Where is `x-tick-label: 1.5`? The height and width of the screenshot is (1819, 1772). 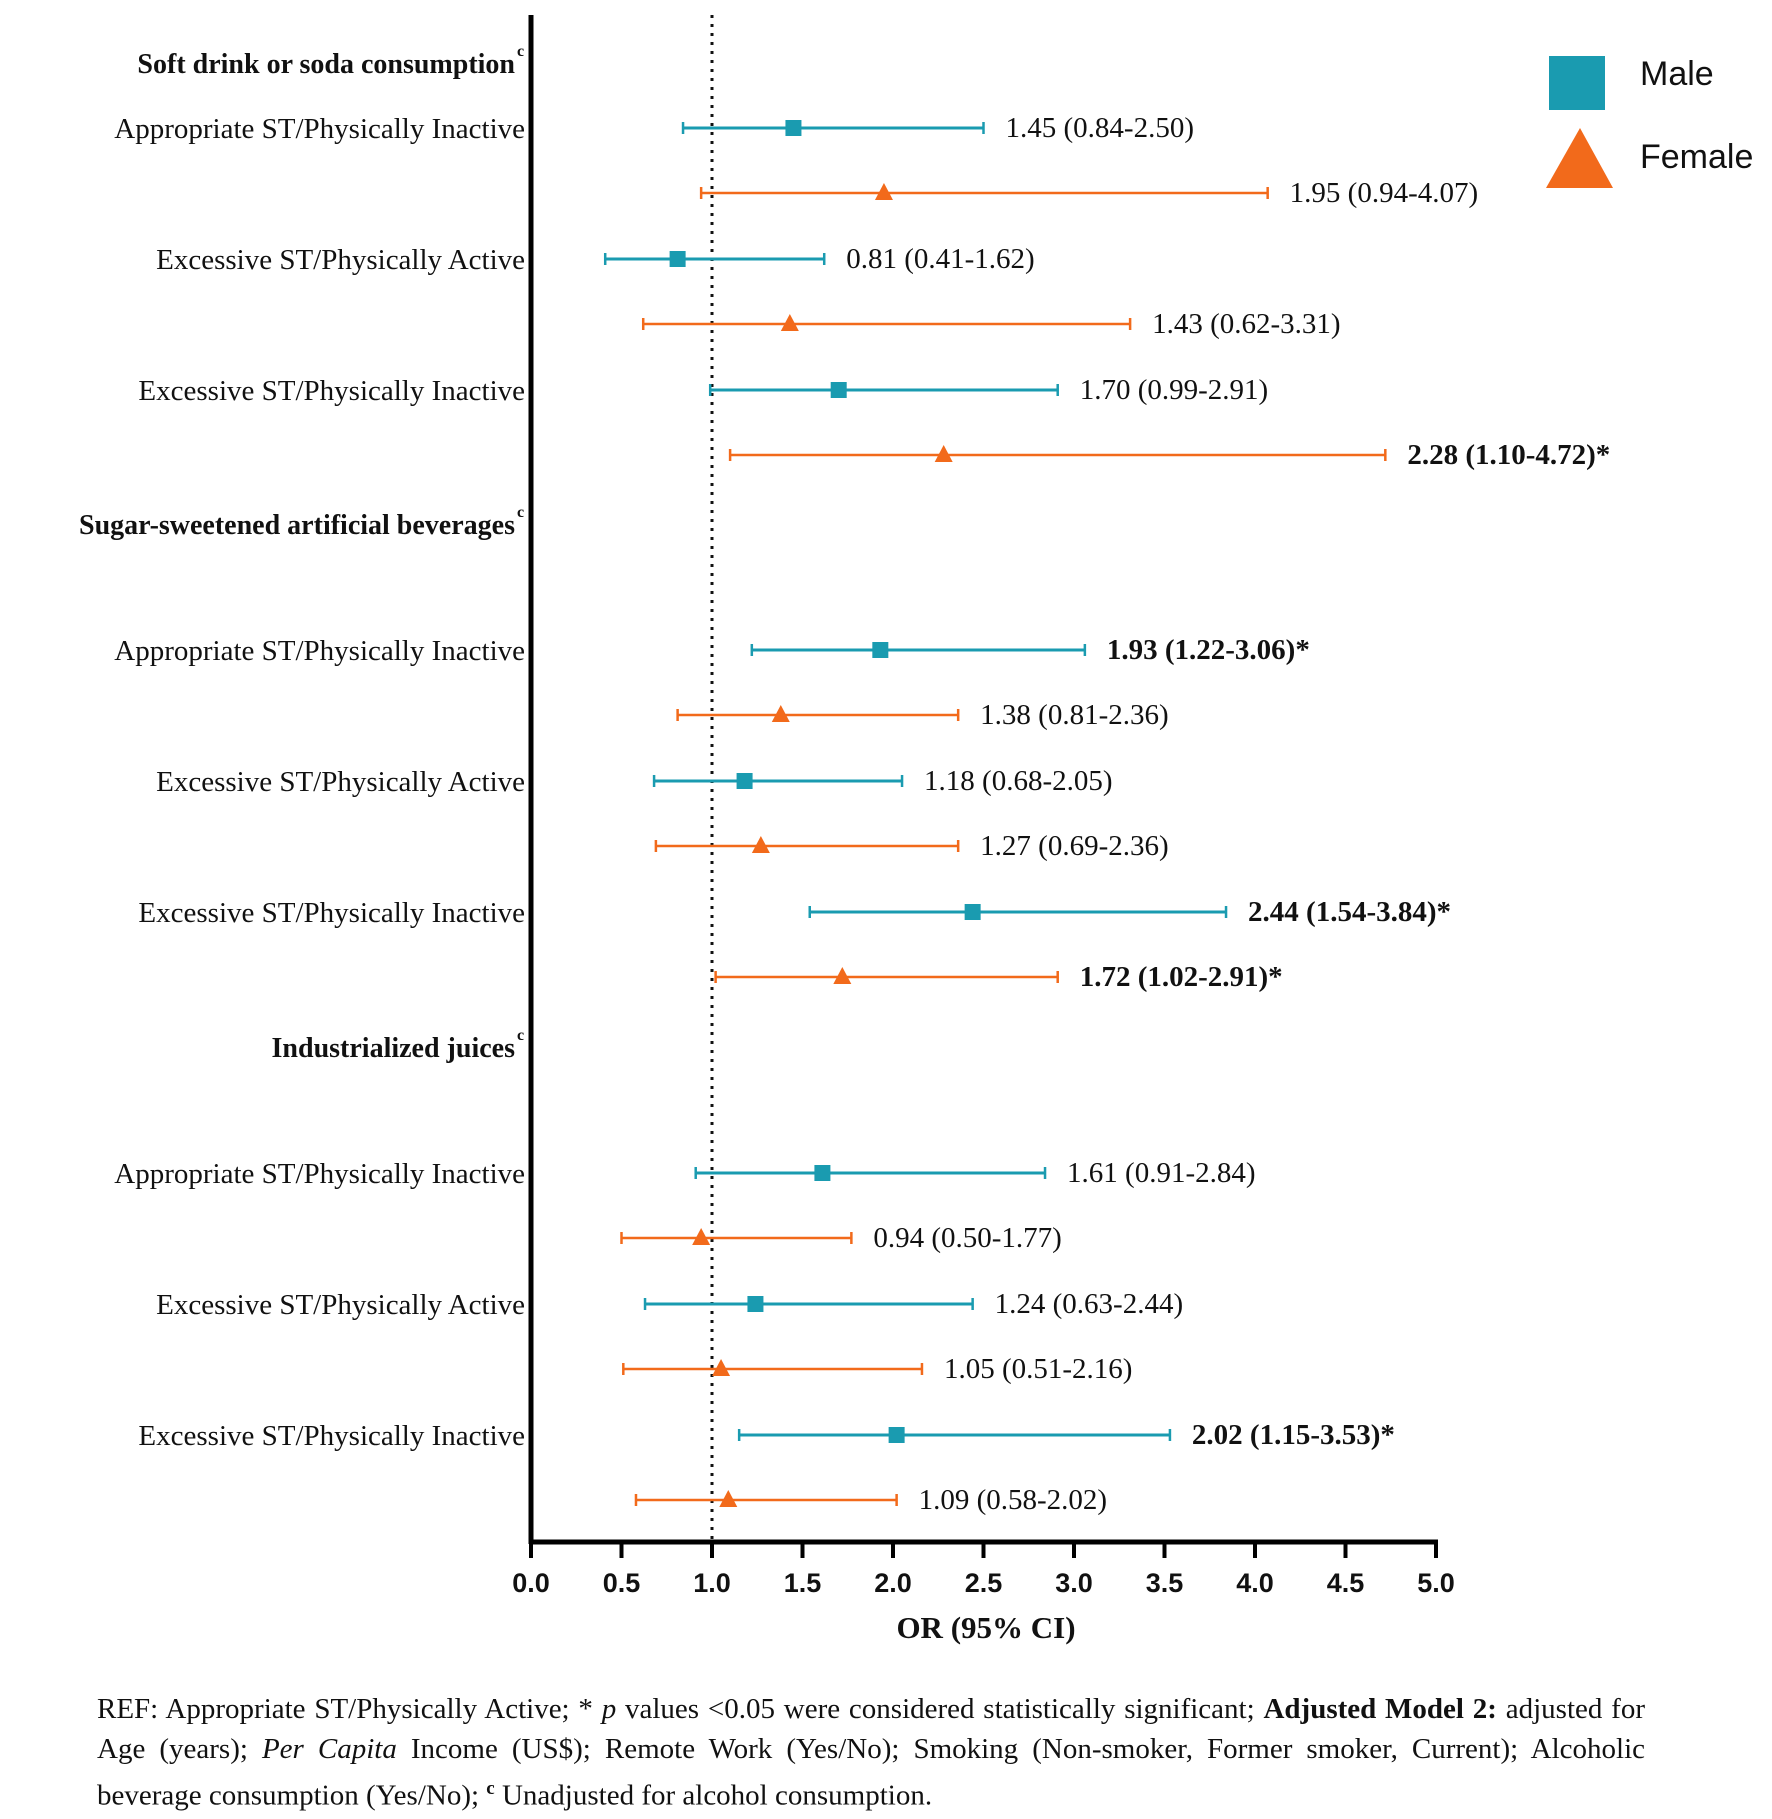 x-tick-label: 1.5 is located at coordinates (803, 1583).